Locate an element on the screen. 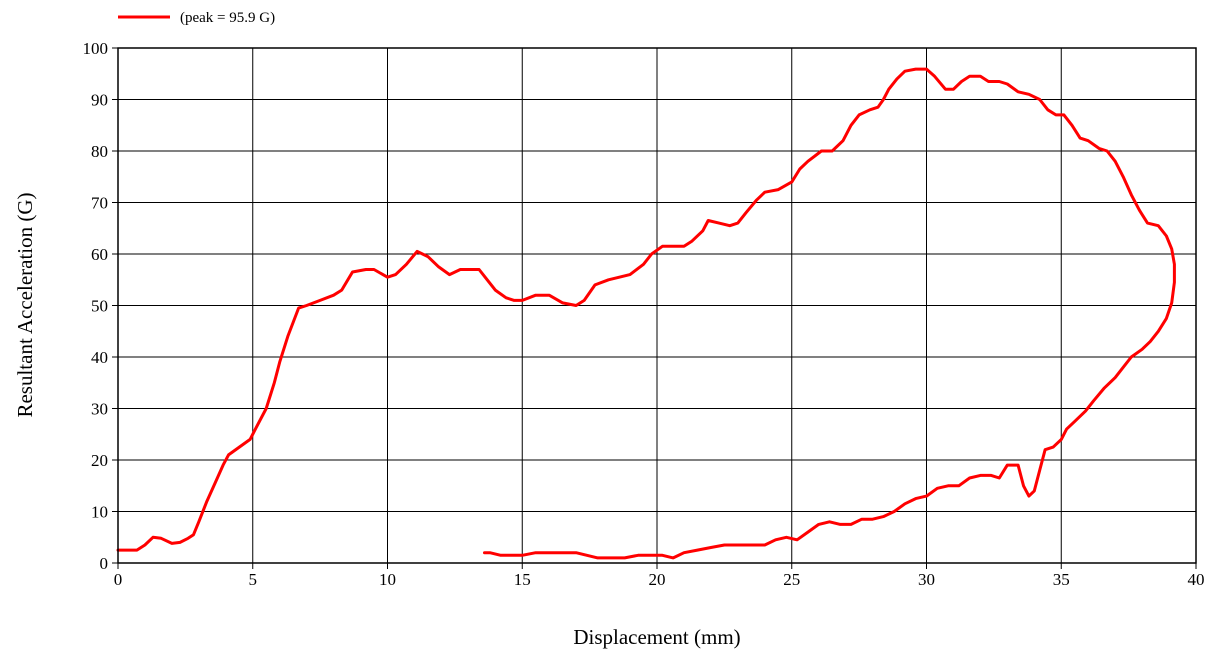  y-tick-label: 70 is located at coordinates (99, 203).